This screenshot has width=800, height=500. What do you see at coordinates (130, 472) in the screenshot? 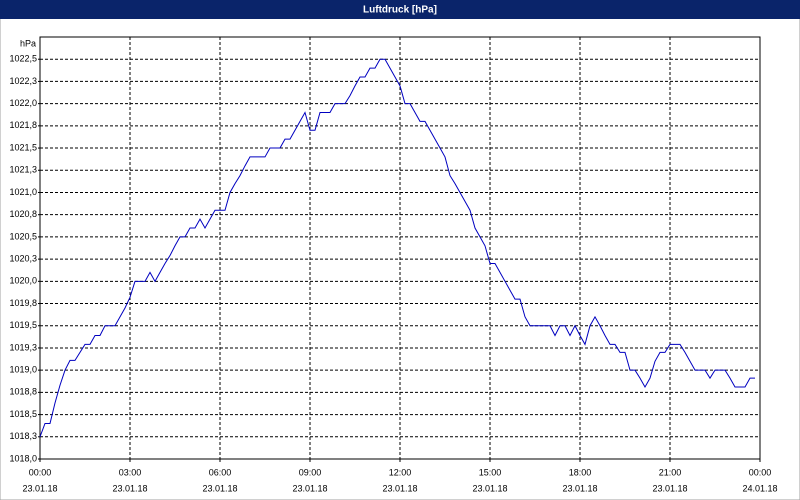
I see `x-tick-label: 03:00` at bounding box center [130, 472].